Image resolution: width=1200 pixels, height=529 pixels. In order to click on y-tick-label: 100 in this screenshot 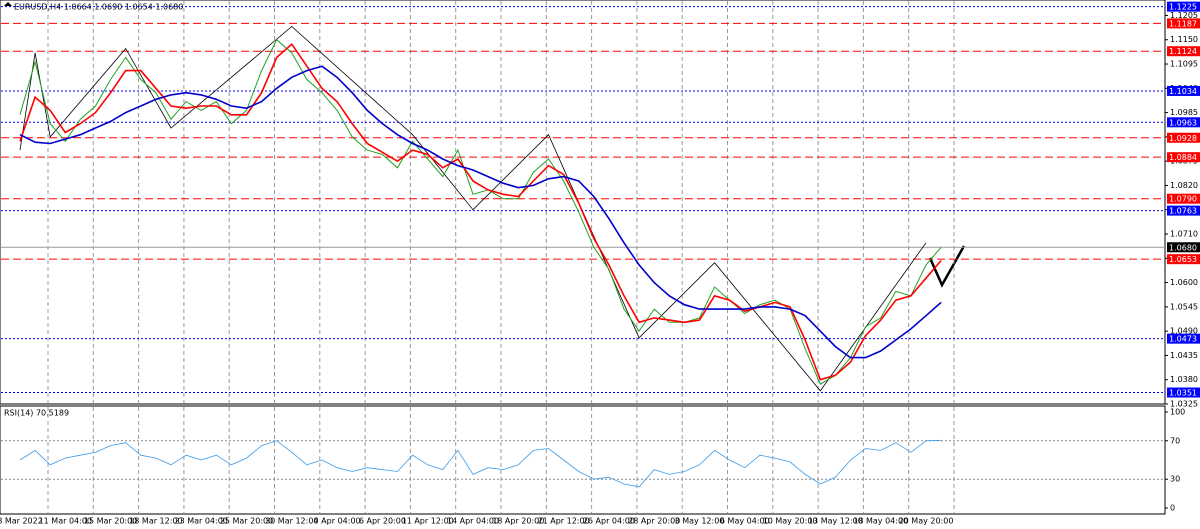, I will do `click(1177, 412)`.